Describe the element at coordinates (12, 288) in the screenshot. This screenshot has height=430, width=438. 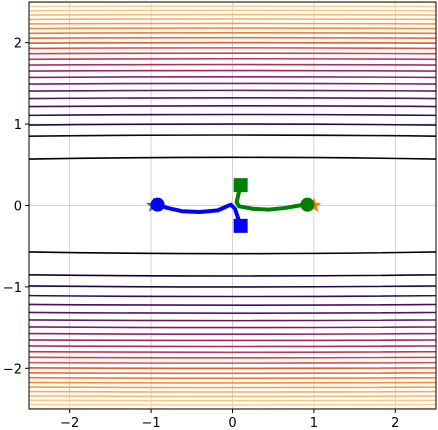
I see `y-tick-label: −1` at that location.